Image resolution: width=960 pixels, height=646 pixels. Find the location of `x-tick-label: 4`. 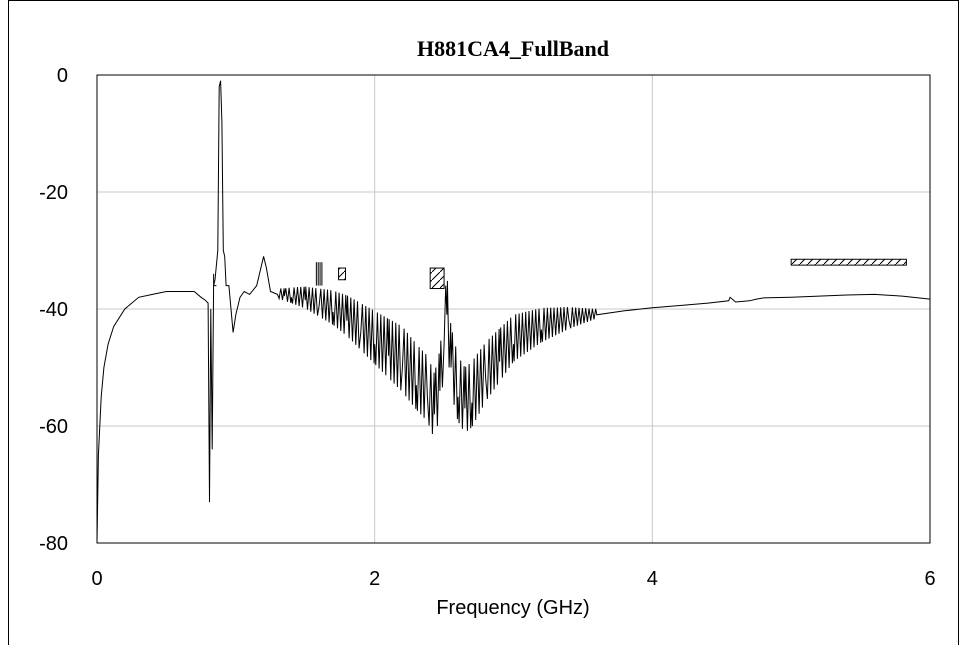

x-tick-label: 4 is located at coordinates (652, 579).